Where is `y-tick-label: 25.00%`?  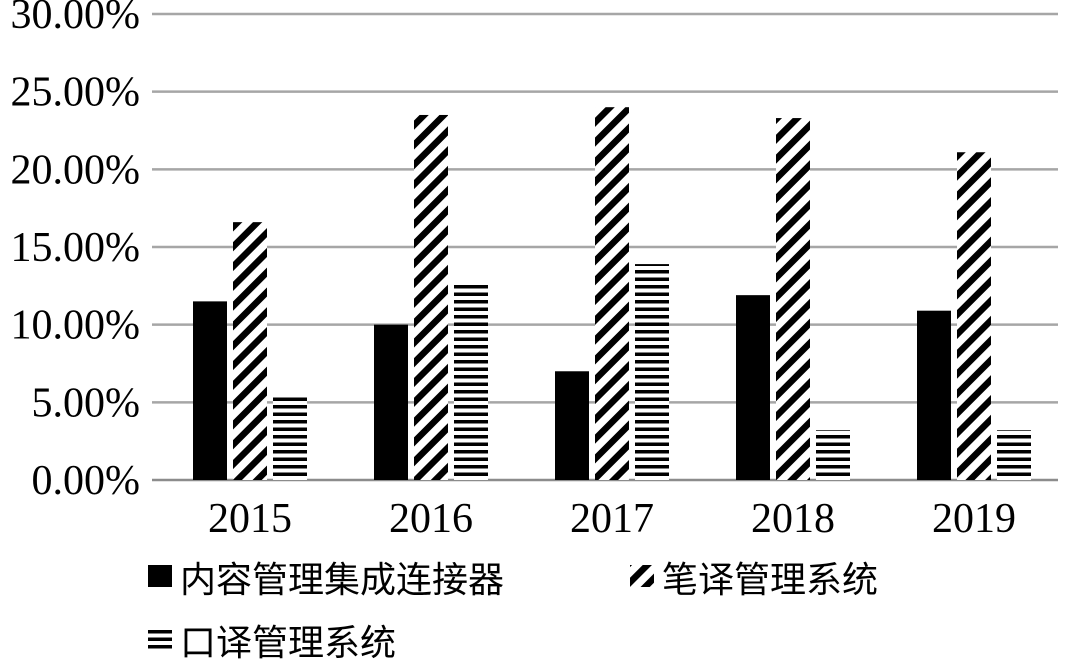
y-tick-label: 25.00% is located at coordinates (76, 93).